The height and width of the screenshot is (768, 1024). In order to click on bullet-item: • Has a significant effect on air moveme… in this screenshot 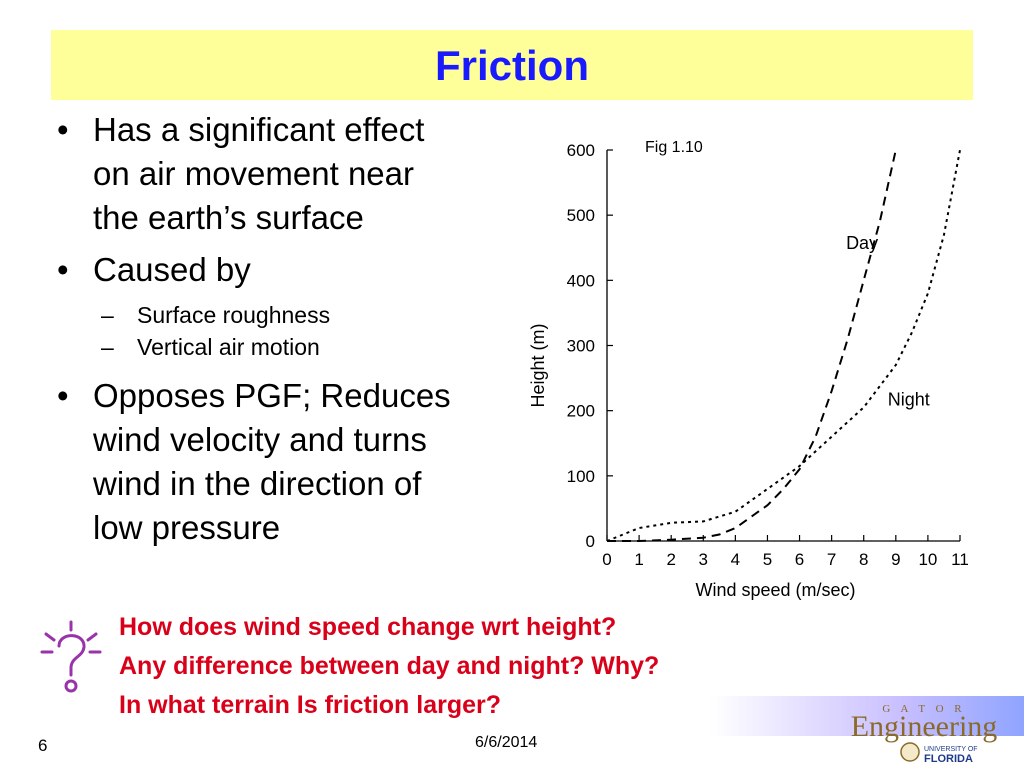, I will do `click(297, 174)`.